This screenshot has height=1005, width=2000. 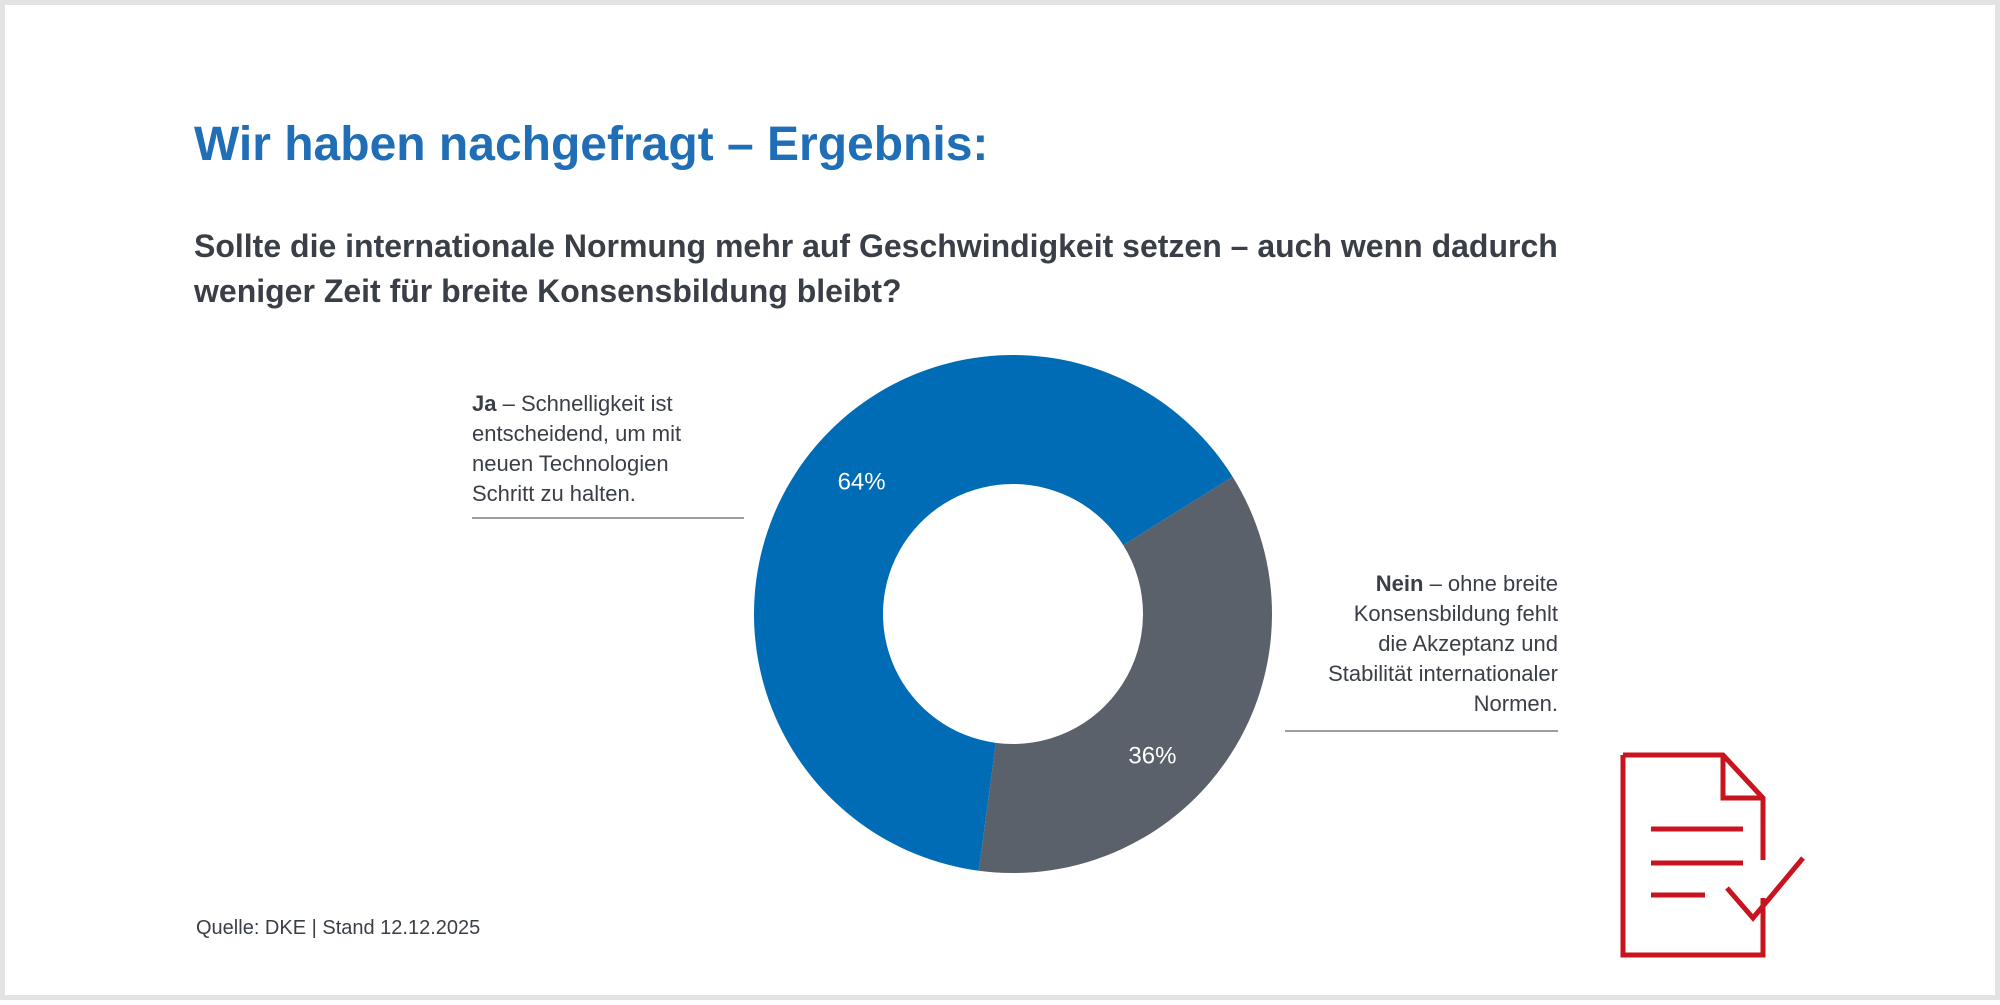 What do you see at coordinates (338, 928) in the screenshot?
I see `source-note: Quelle: DKE | Stand 12.12.2025` at bounding box center [338, 928].